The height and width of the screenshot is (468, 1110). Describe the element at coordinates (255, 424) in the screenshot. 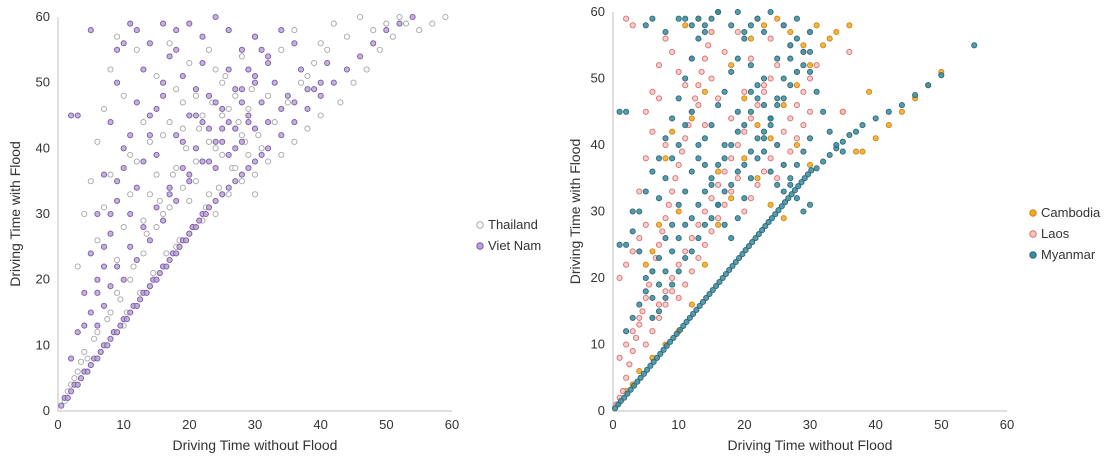

I see `x-tick-label: 30` at that location.